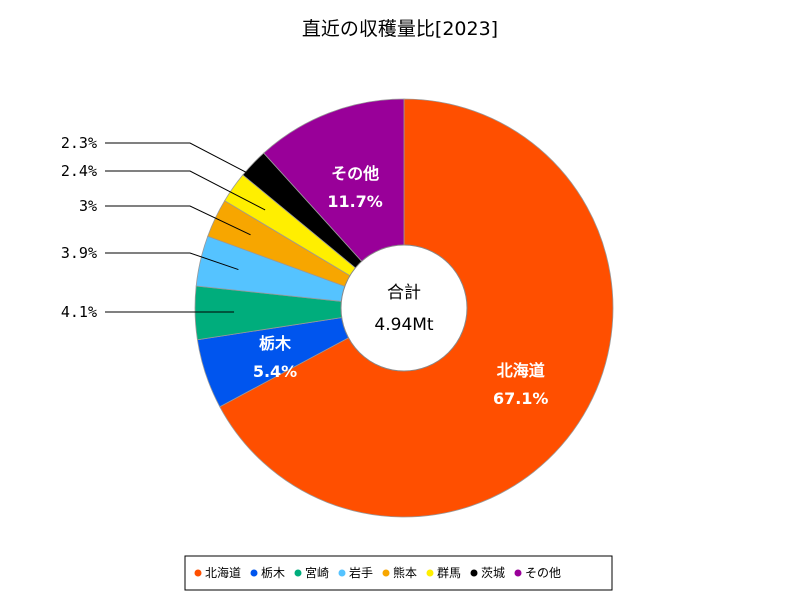 Image resolution: width=800 pixels, height=600 pixels. What do you see at coordinates (361, 572) in the screenshot?
I see `legend-label-3: 岩手` at bounding box center [361, 572].